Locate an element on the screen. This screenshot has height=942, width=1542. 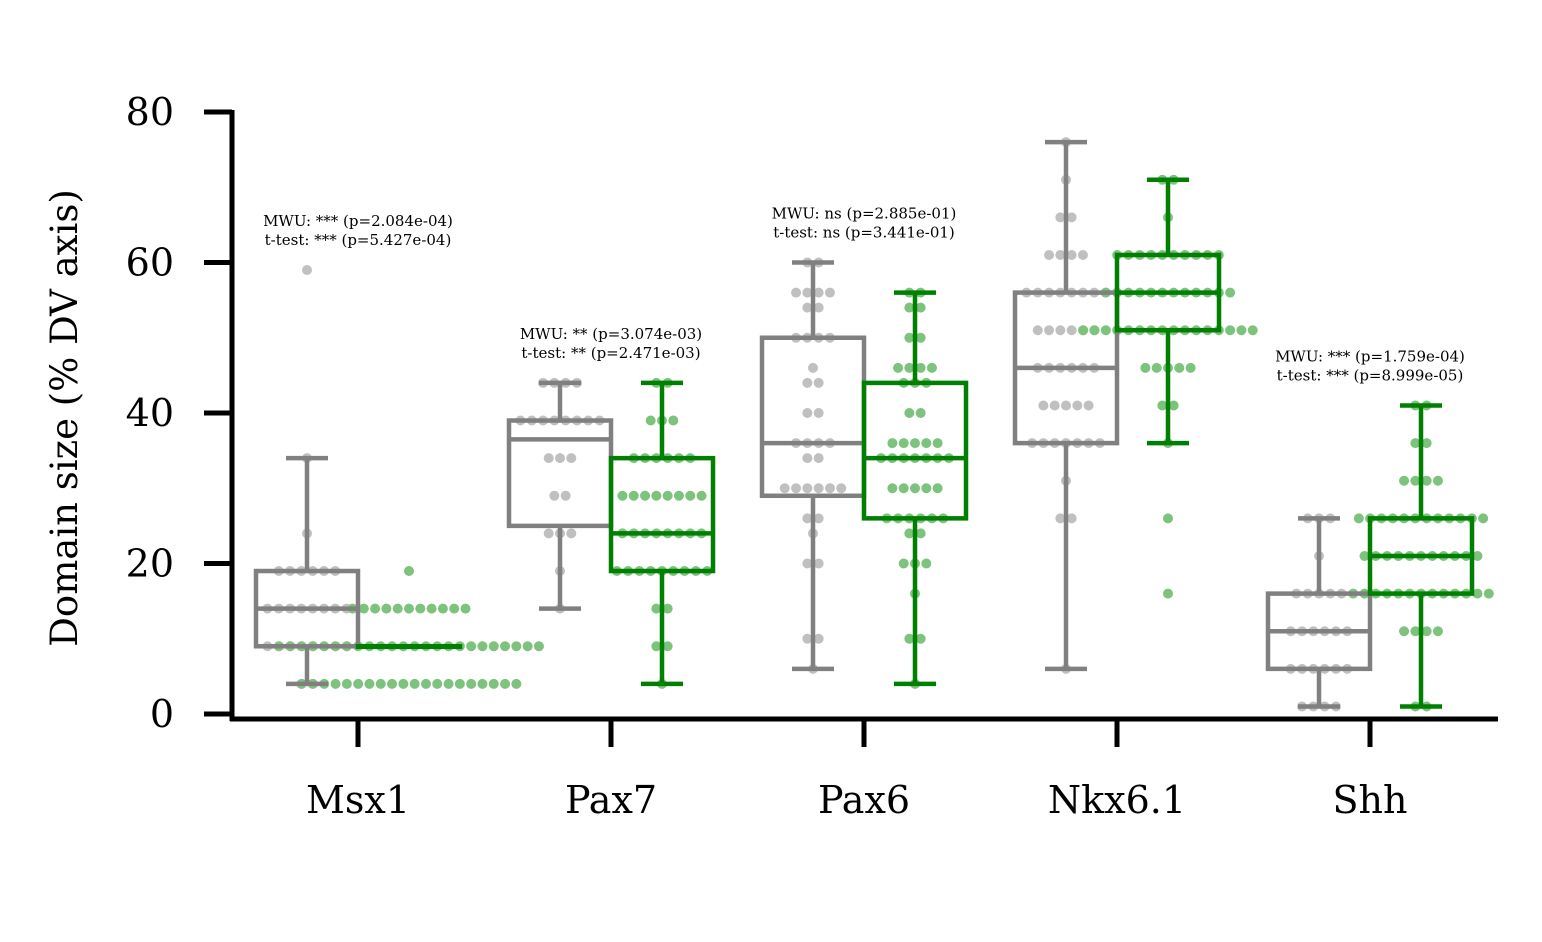
box-shh-treated is located at coordinates (1421, 556).